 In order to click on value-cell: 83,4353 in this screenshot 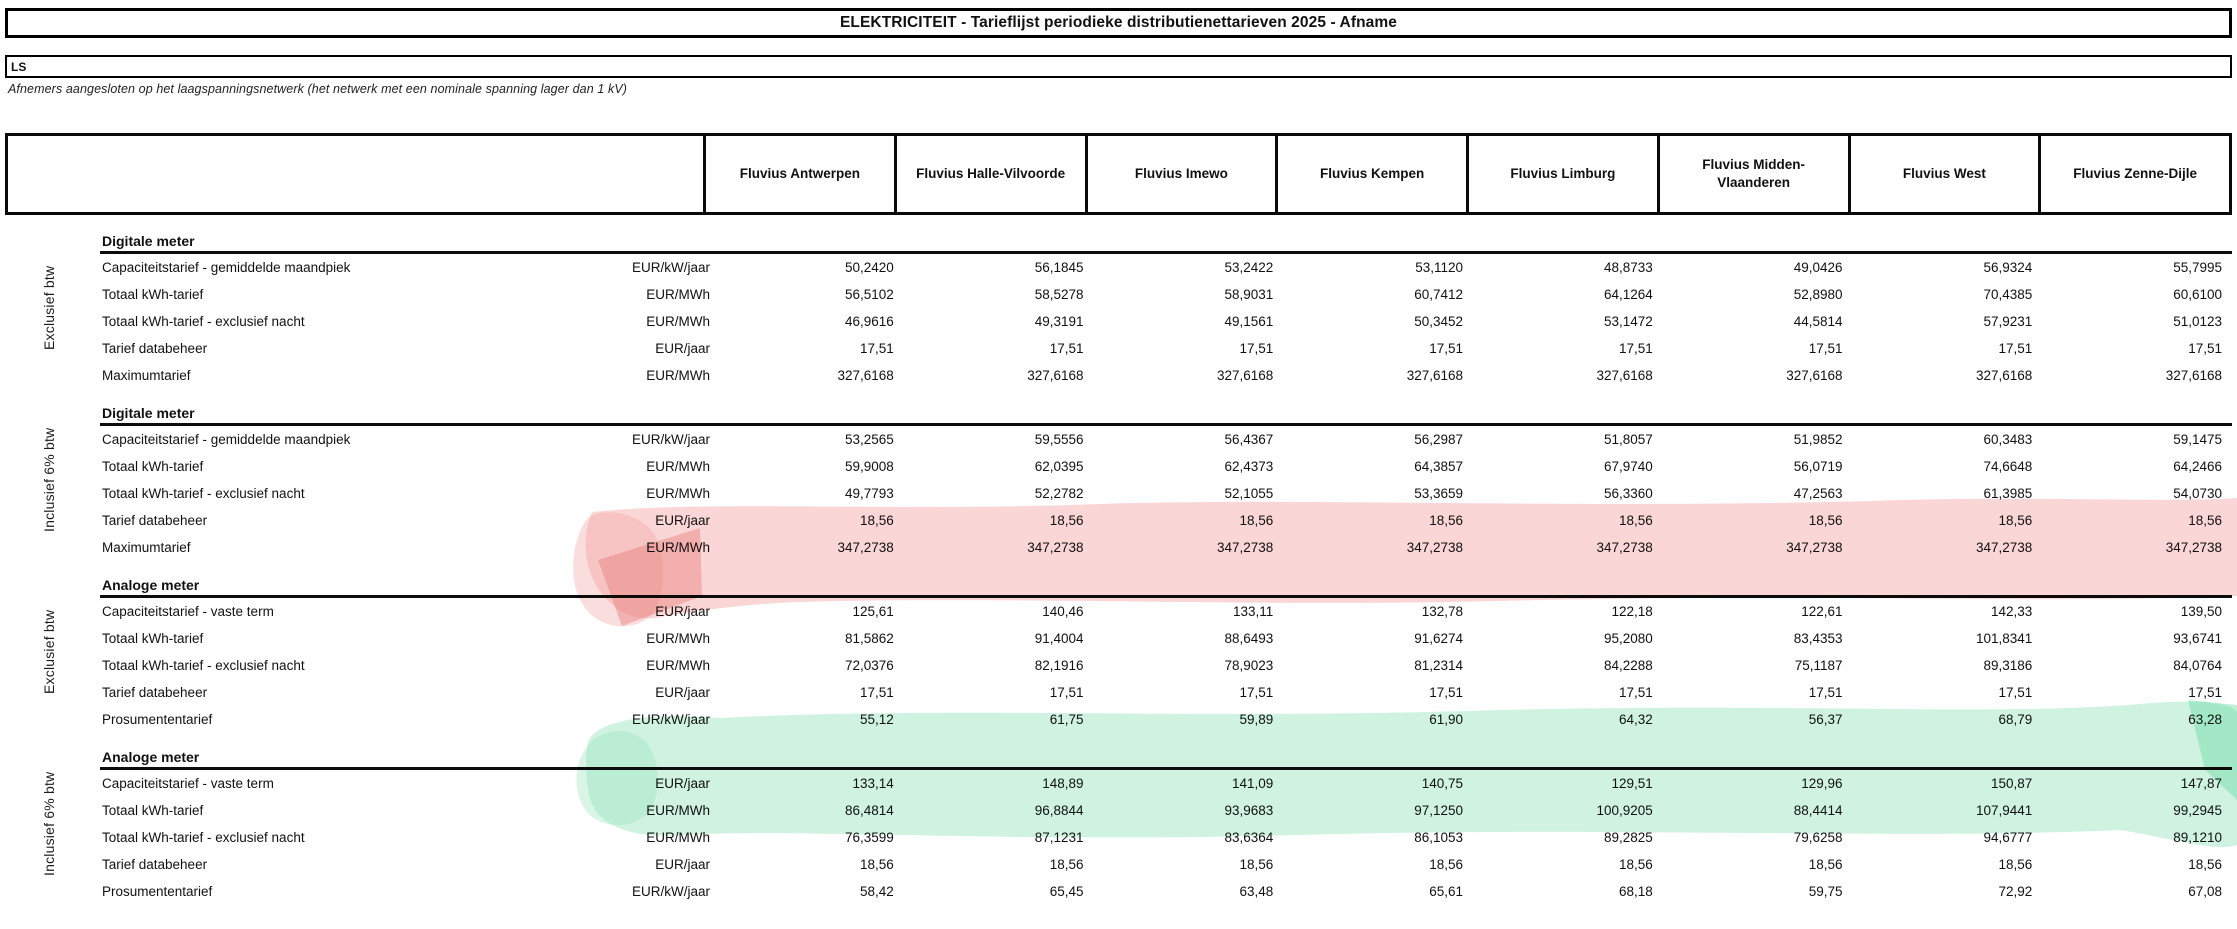, I will do `click(1818, 638)`.